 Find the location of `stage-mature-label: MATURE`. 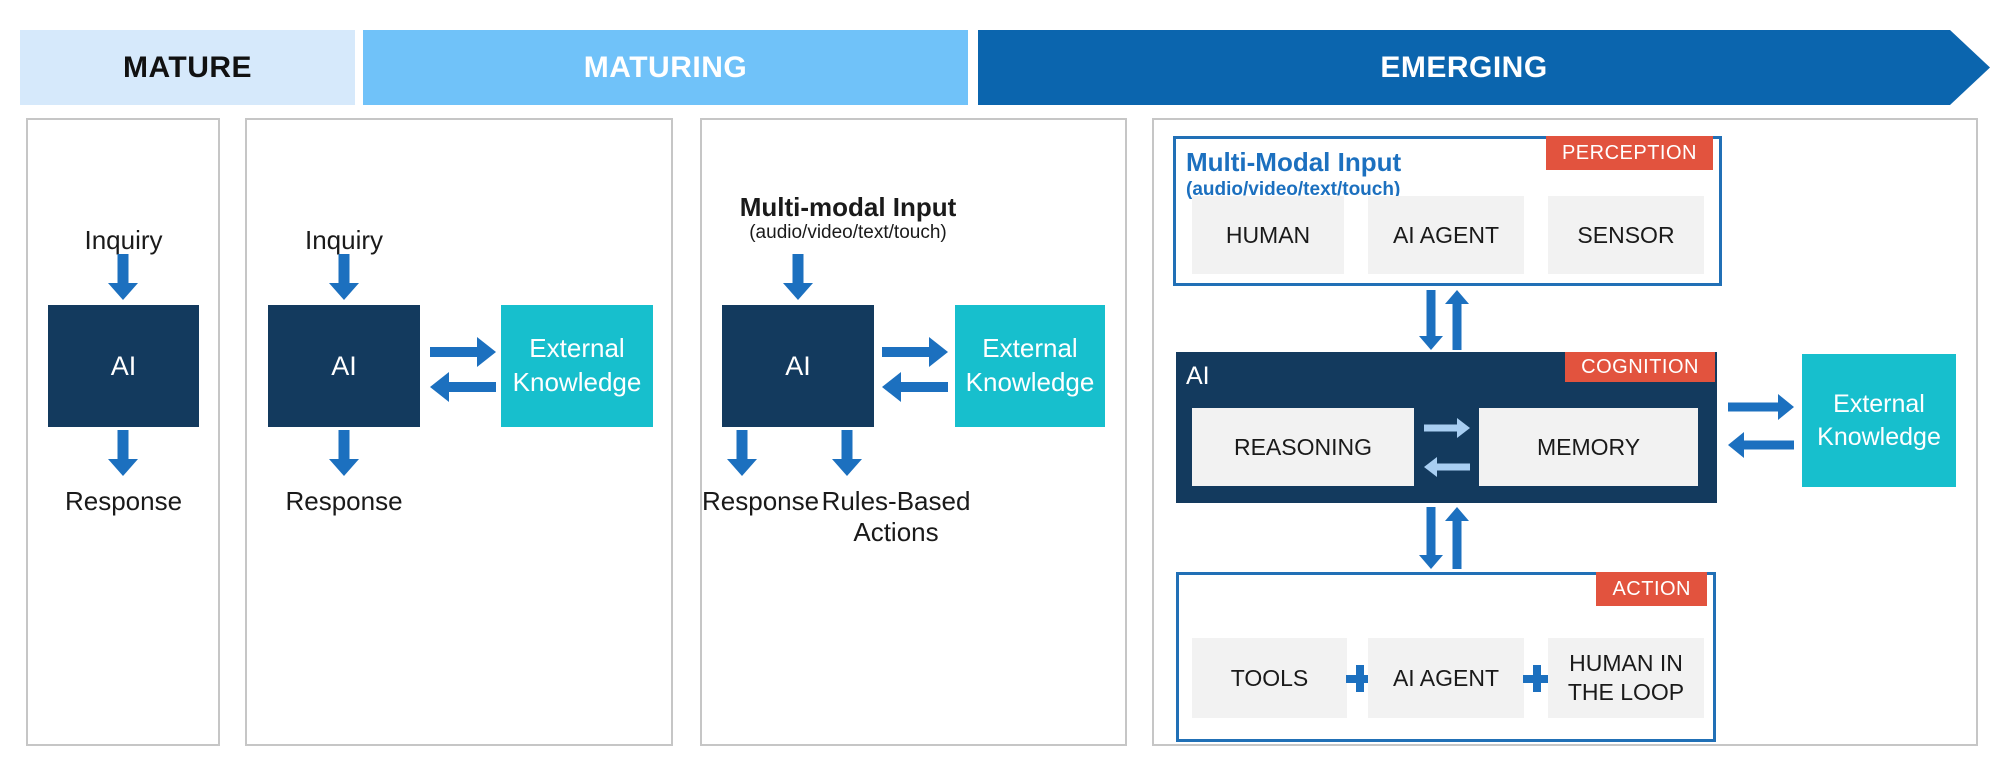

stage-mature-label: MATURE is located at coordinates (187, 67).